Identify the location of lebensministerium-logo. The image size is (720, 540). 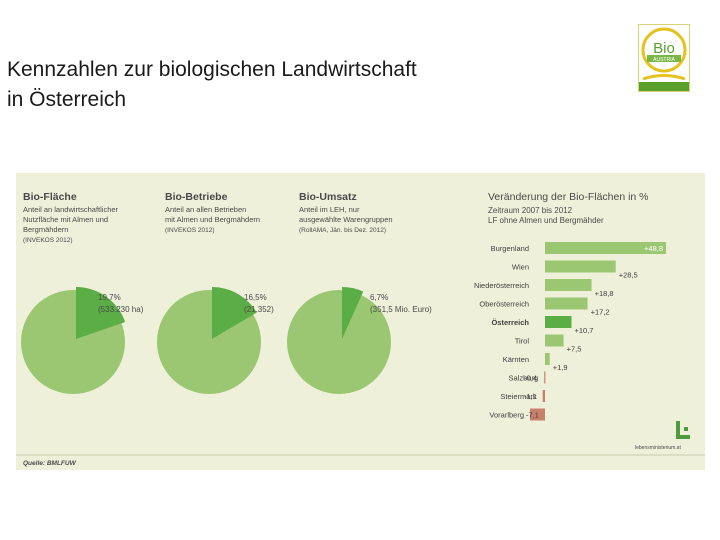
(683, 430).